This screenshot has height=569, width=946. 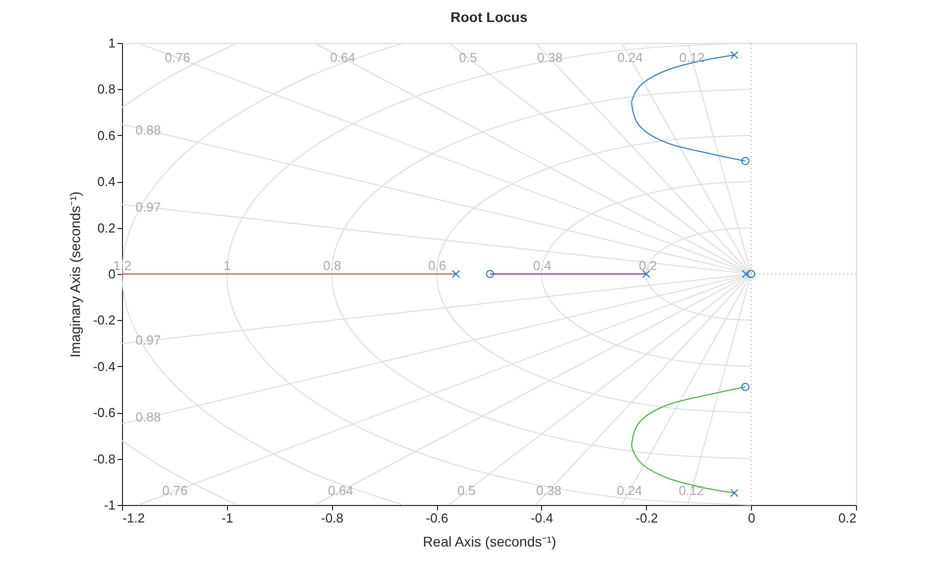 I want to click on y-tick-label: -0.6, so click(x=104, y=412).